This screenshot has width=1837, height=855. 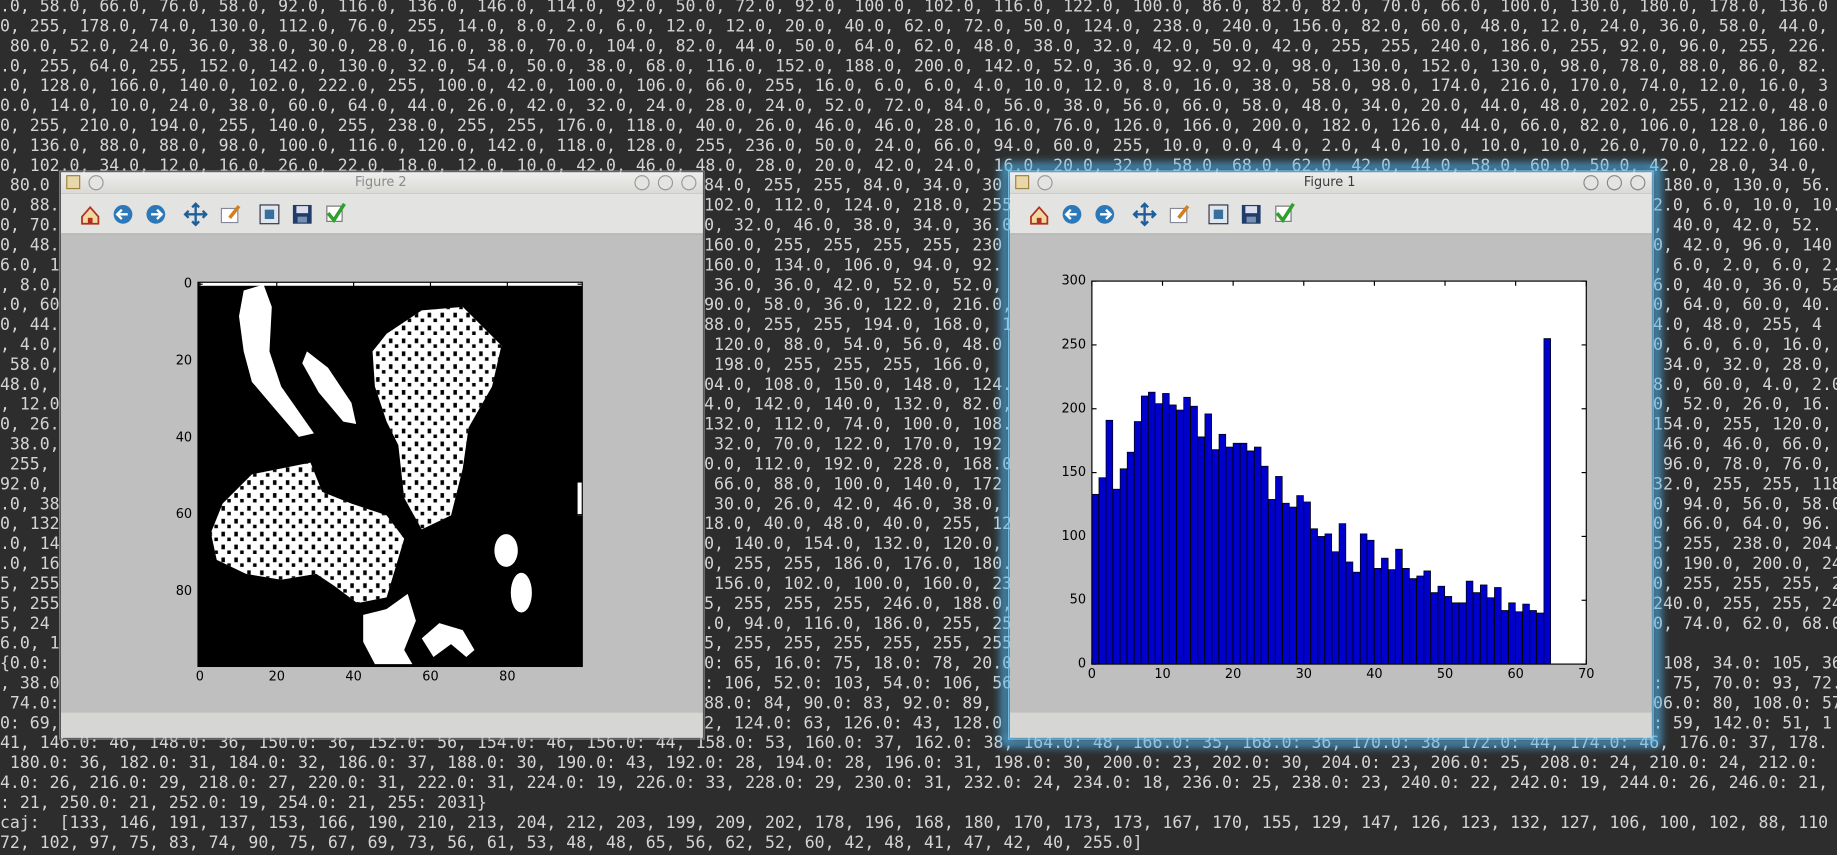 What do you see at coordinates (25, 483) in the screenshot?
I see `terminal-line: 92.0,` at bounding box center [25, 483].